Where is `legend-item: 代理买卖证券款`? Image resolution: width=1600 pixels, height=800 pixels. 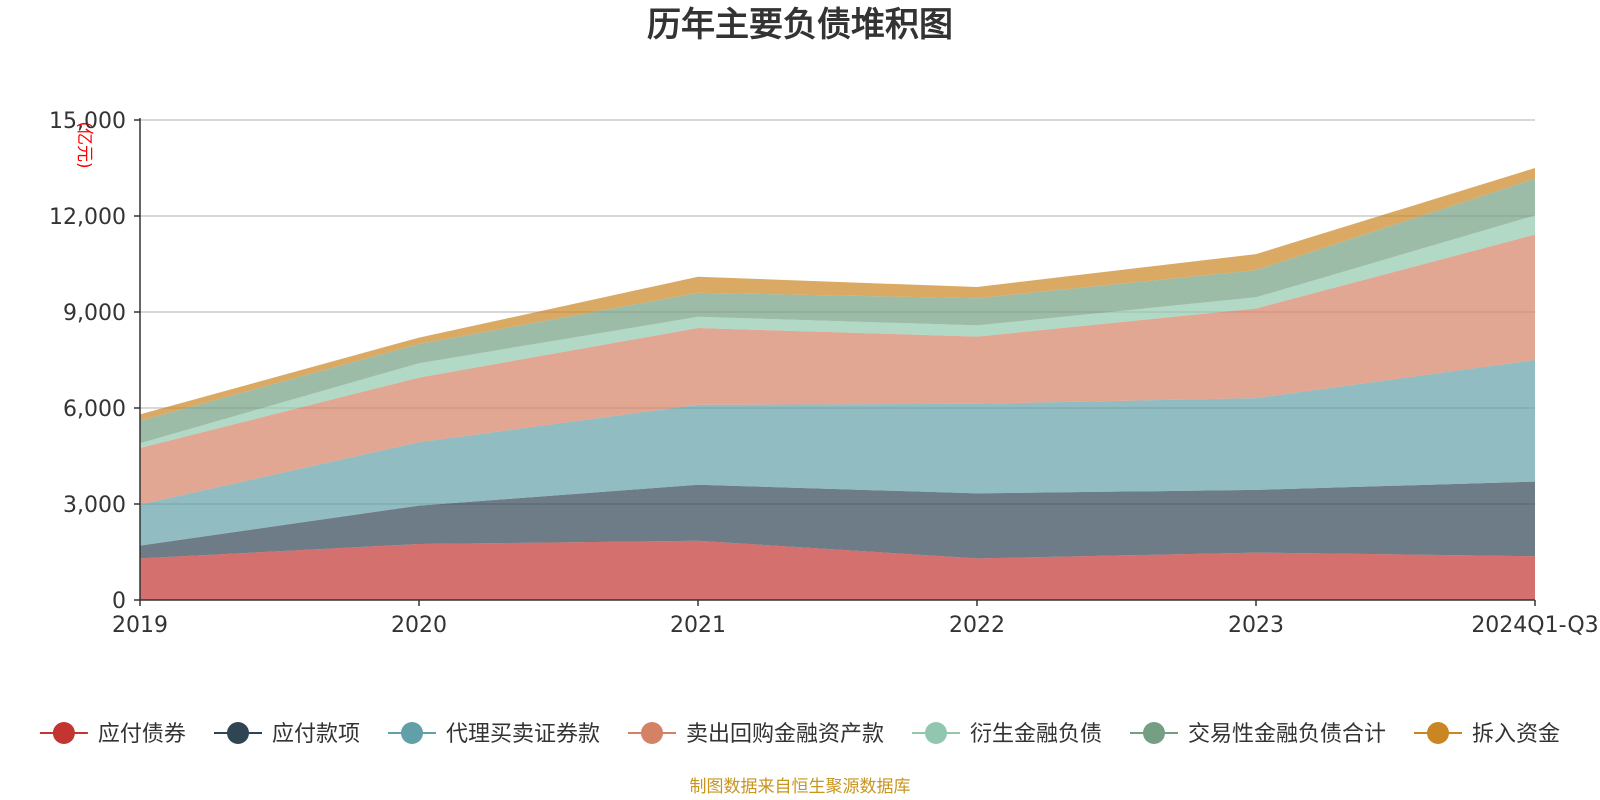
legend-item: 代理买卖证券款 is located at coordinates (494, 734).